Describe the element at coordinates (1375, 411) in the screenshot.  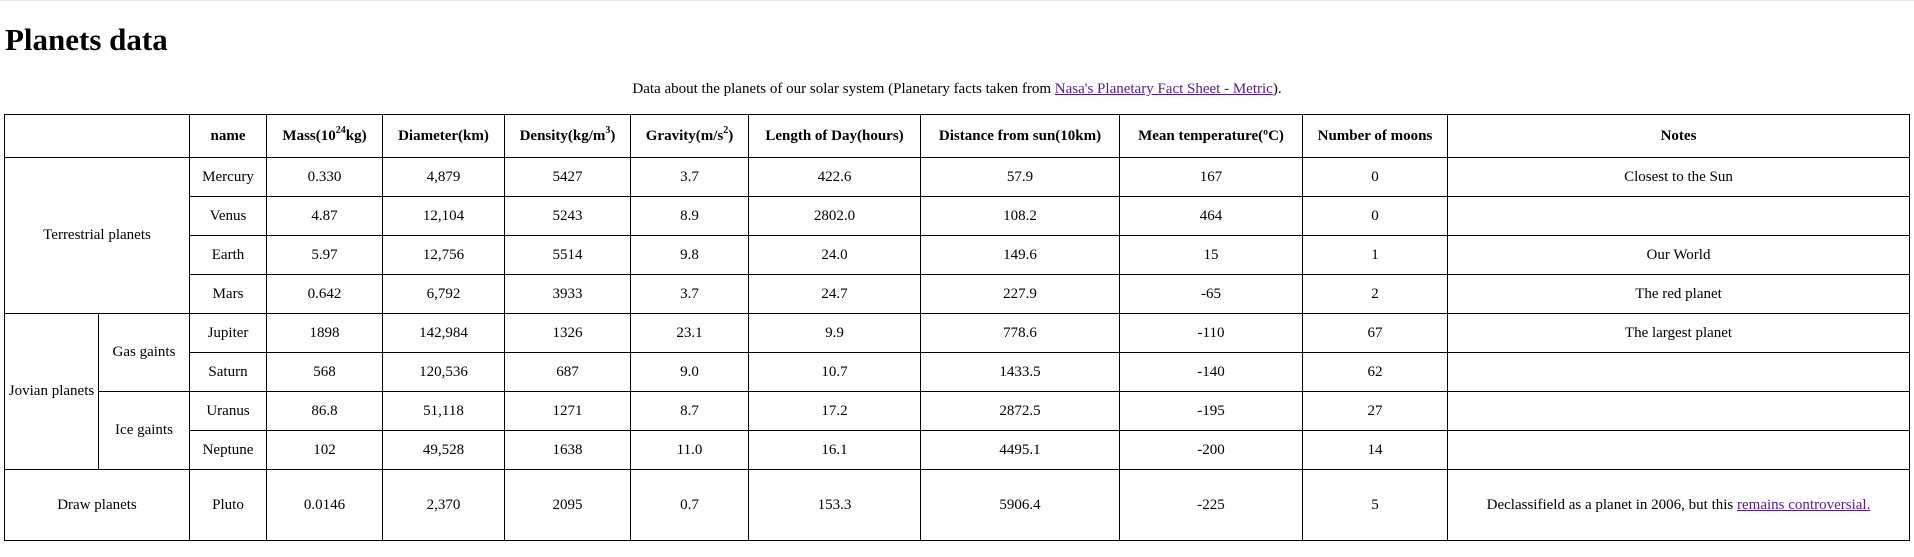
I see `cell-moons: 27` at that location.